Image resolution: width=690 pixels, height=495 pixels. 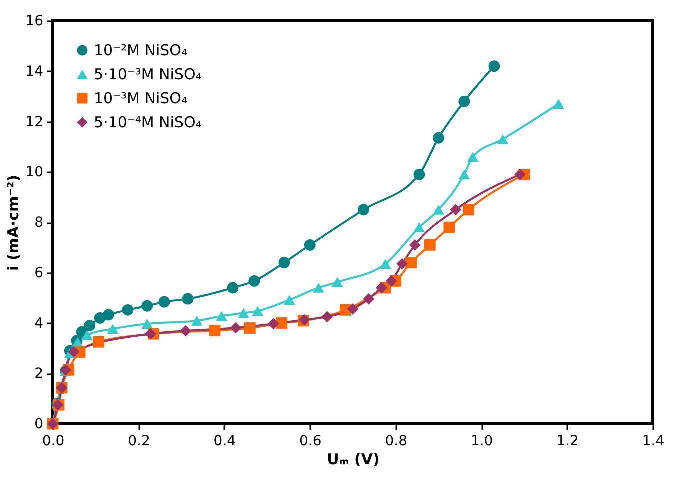 I want to click on y-axis-title: i (mA·cm⁻²), so click(x=13, y=223).